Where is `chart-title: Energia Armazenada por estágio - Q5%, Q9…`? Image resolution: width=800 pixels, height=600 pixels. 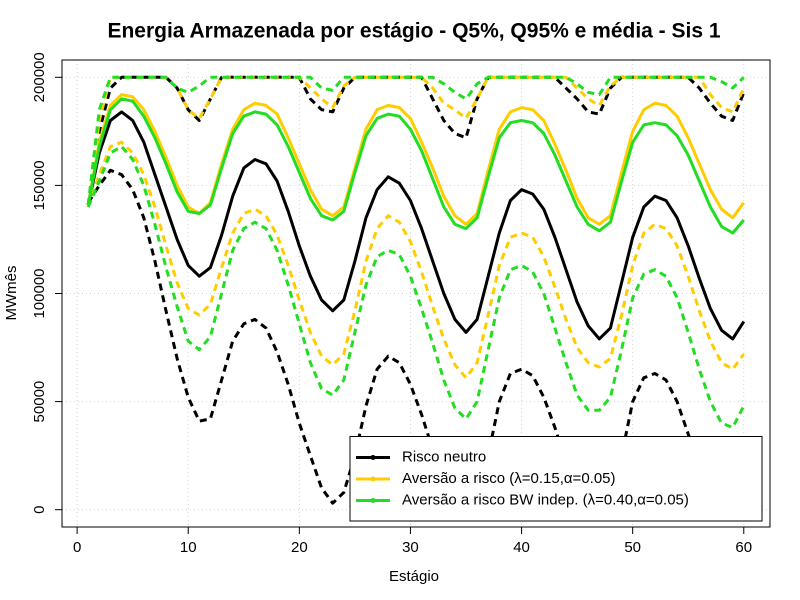
chart-title: Energia Armazenada por estágio - Q5%, Q9… is located at coordinates (413, 31).